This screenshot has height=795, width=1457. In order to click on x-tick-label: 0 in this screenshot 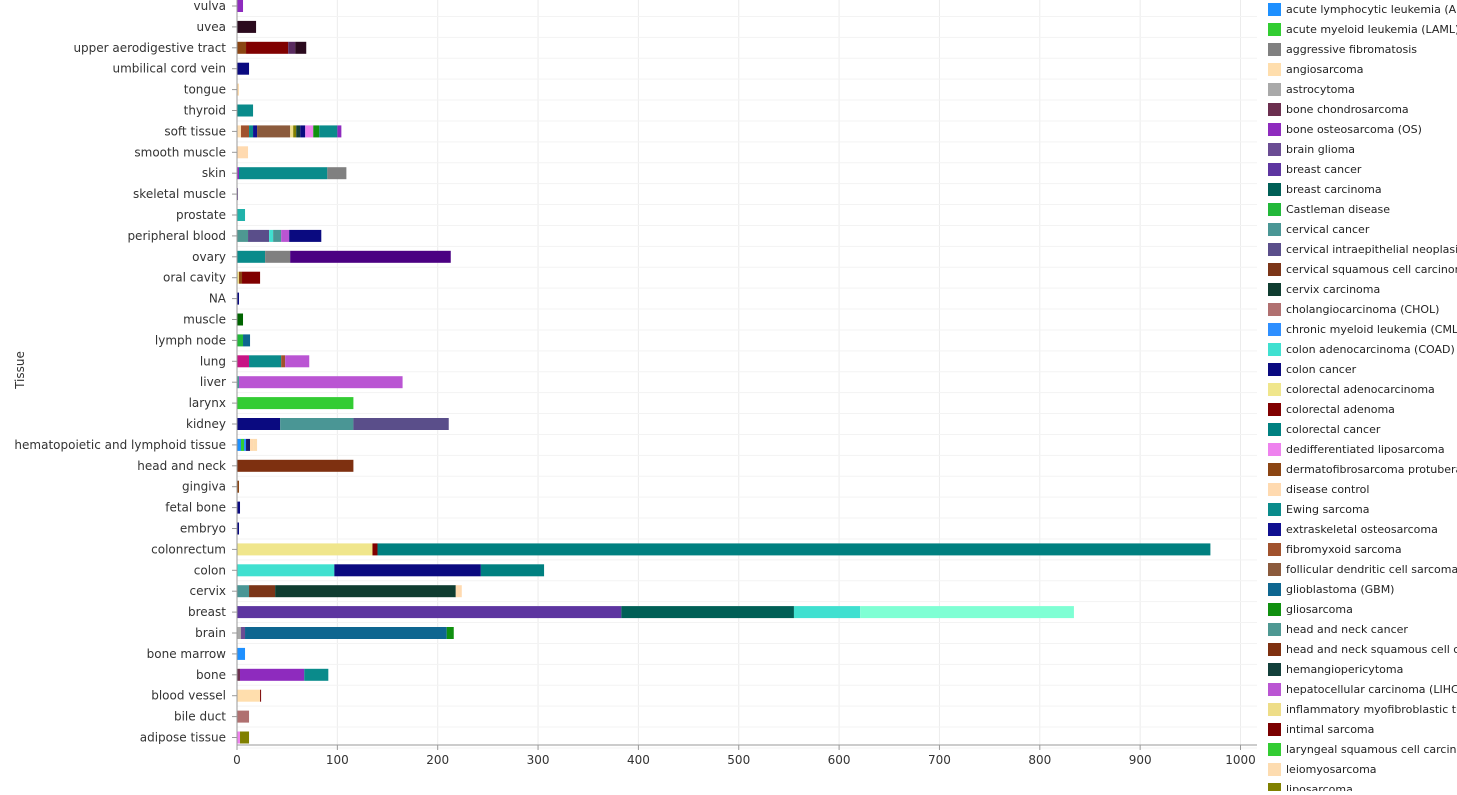, I will do `click(237, 760)`.